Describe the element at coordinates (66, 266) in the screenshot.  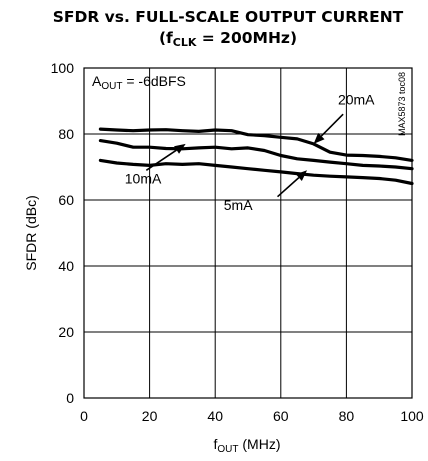
I see `y-tick-label: 40` at that location.